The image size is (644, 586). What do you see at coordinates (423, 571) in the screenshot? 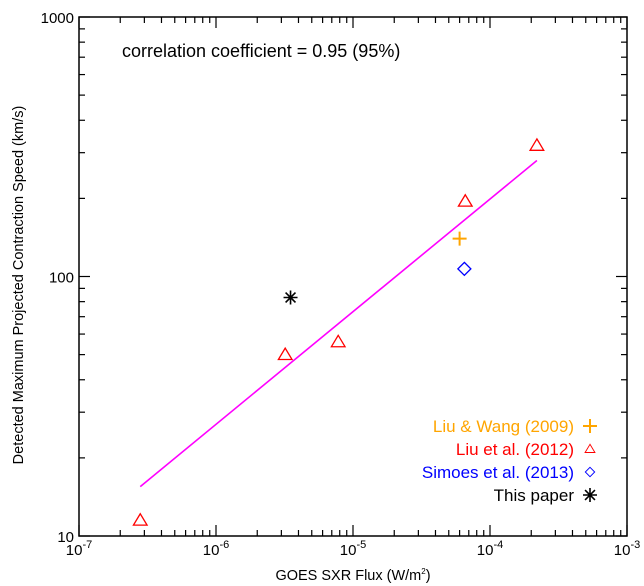
I see `x-axis-label-superscript: 2` at bounding box center [423, 571].